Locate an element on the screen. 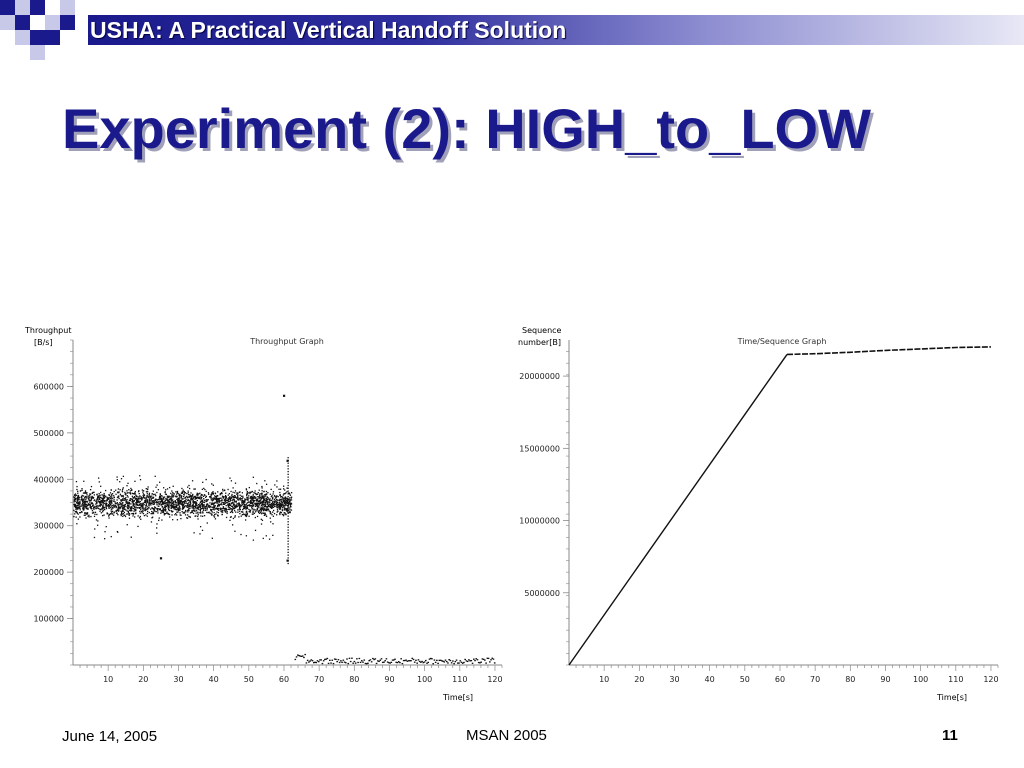 The image size is (1024, 768). x-tick-label: 80 is located at coordinates (850, 679).